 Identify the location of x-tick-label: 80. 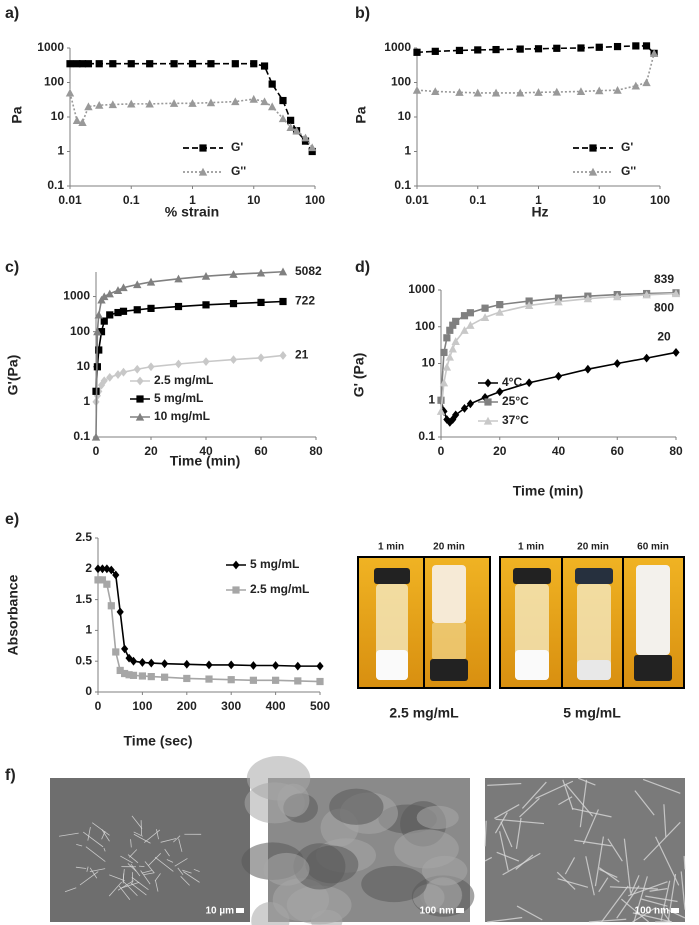
(676, 451).